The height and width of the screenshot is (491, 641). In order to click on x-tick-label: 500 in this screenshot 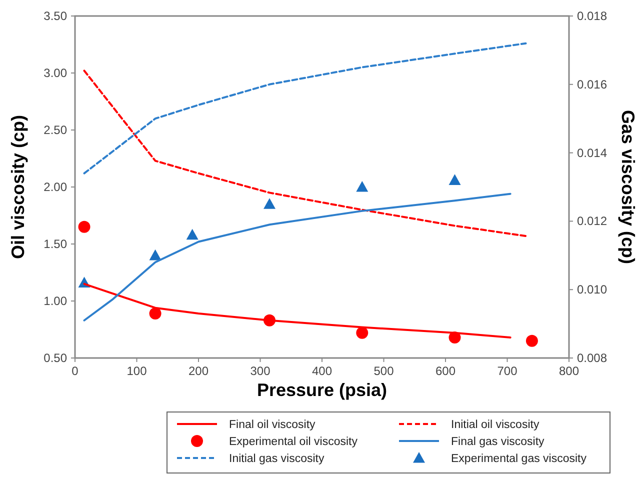, I will do `click(384, 371)`.